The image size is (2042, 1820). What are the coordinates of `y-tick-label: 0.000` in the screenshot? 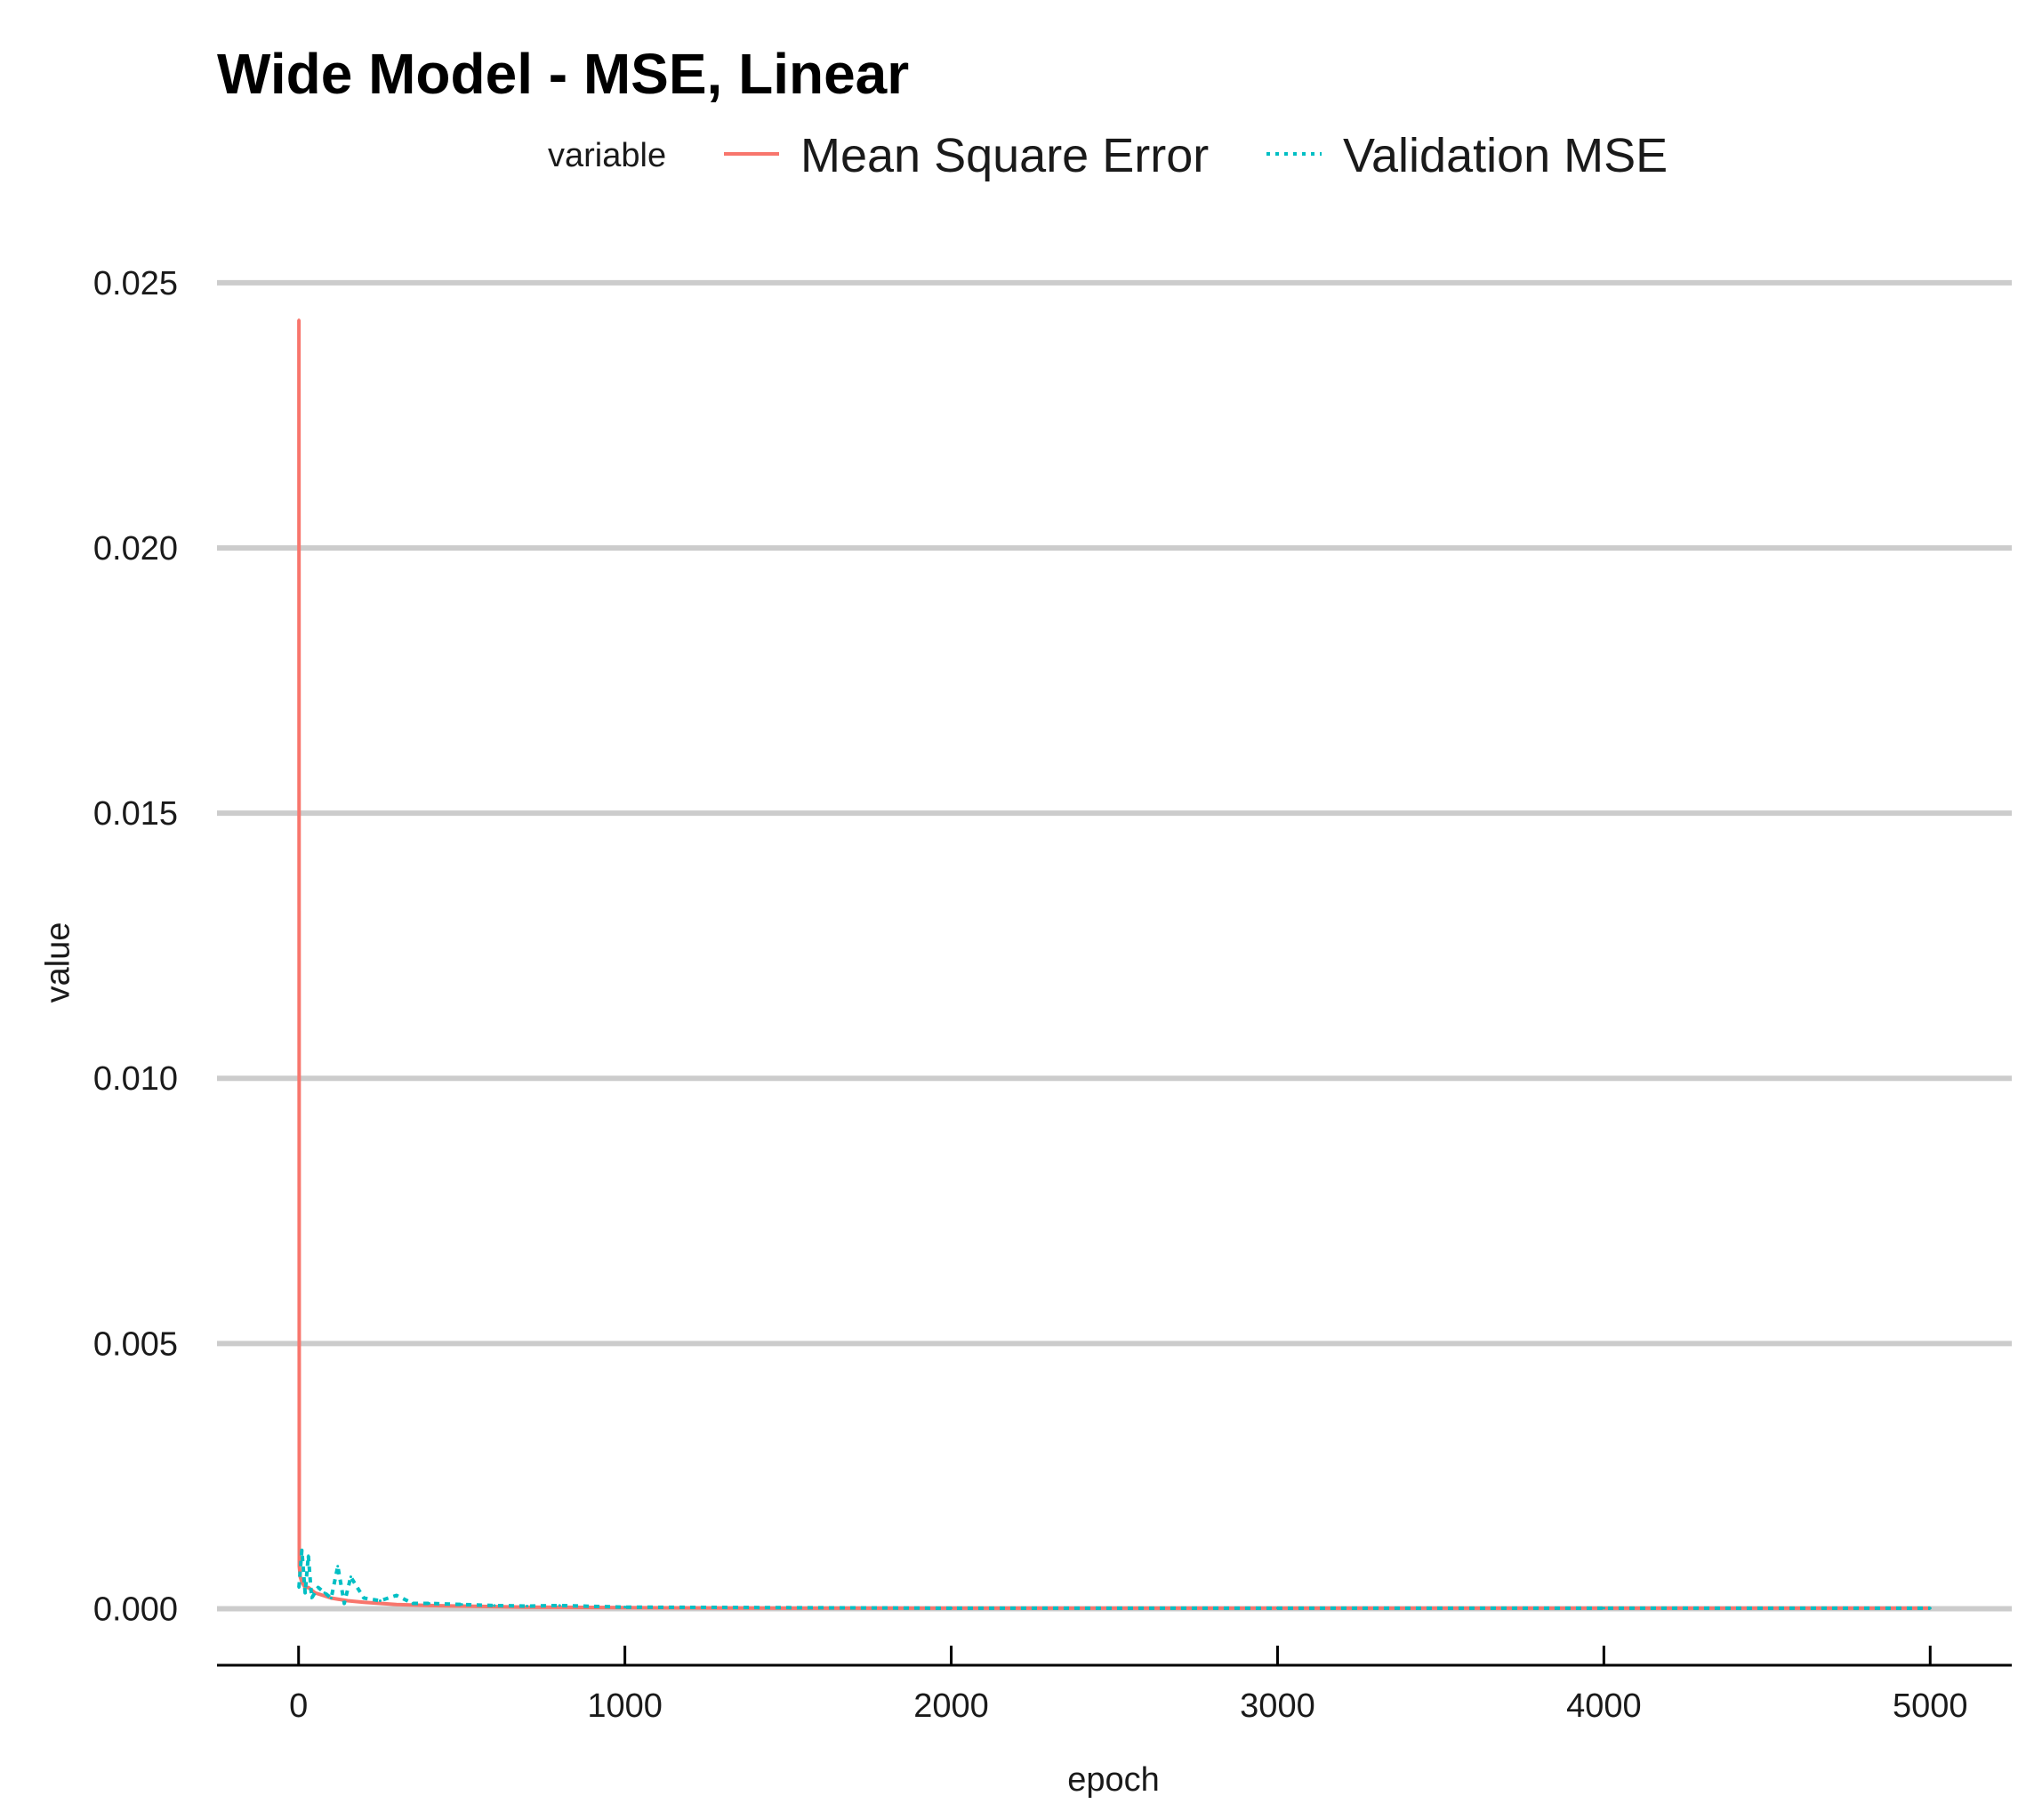 It's located at (135, 1609).